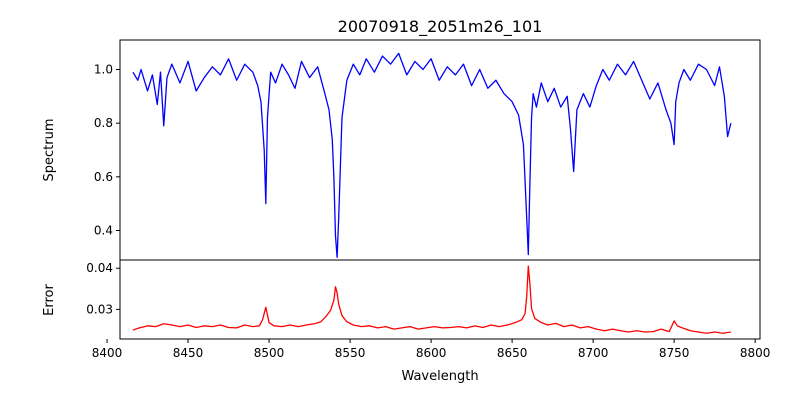 The width and height of the screenshot is (800, 400). What do you see at coordinates (103, 177) in the screenshot?
I see `spectrum-y-tick-label: 0.6` at bounding box center [103, 177].